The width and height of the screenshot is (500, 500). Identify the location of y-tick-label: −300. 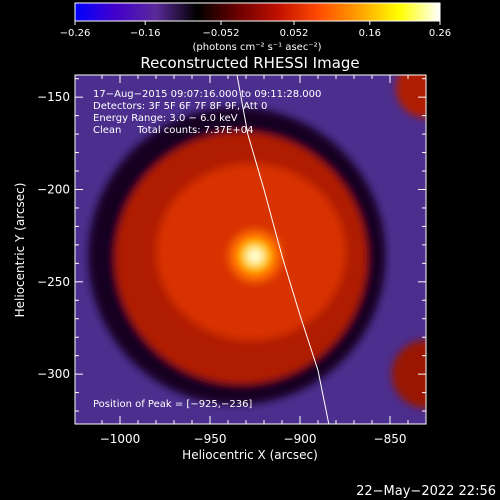
(53, 374).